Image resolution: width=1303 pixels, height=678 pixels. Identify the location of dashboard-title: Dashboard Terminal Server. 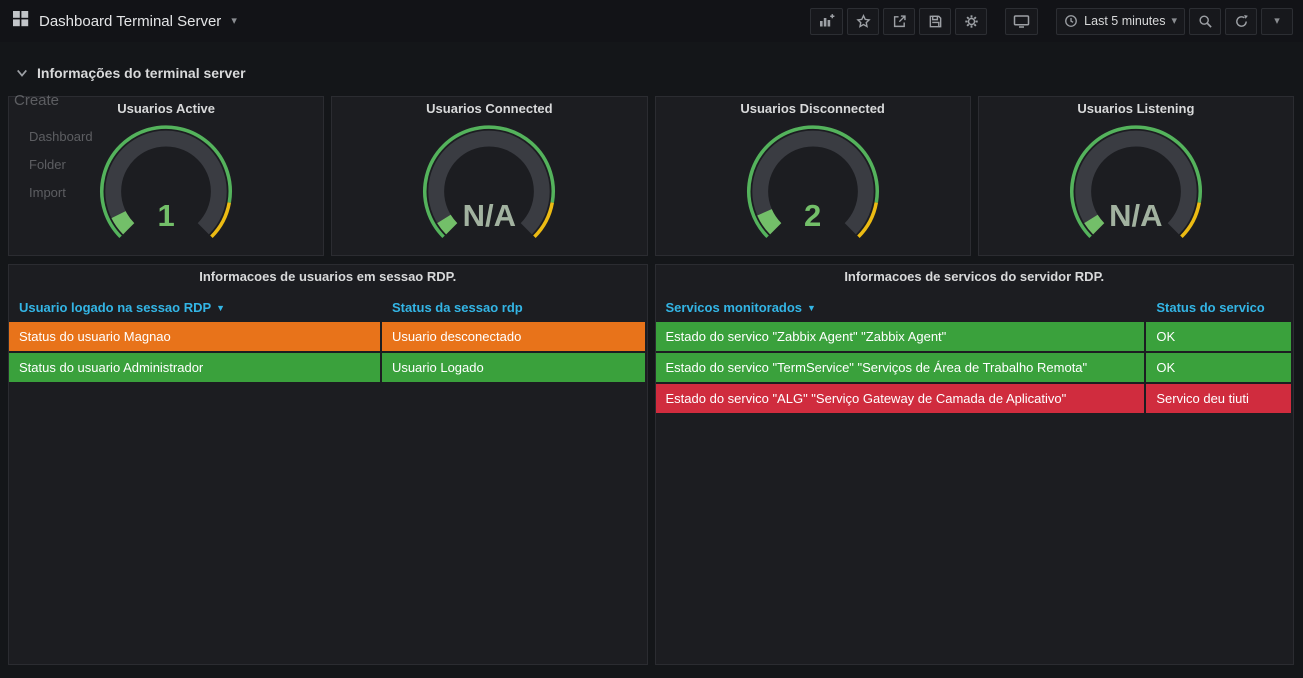
(130, 21).